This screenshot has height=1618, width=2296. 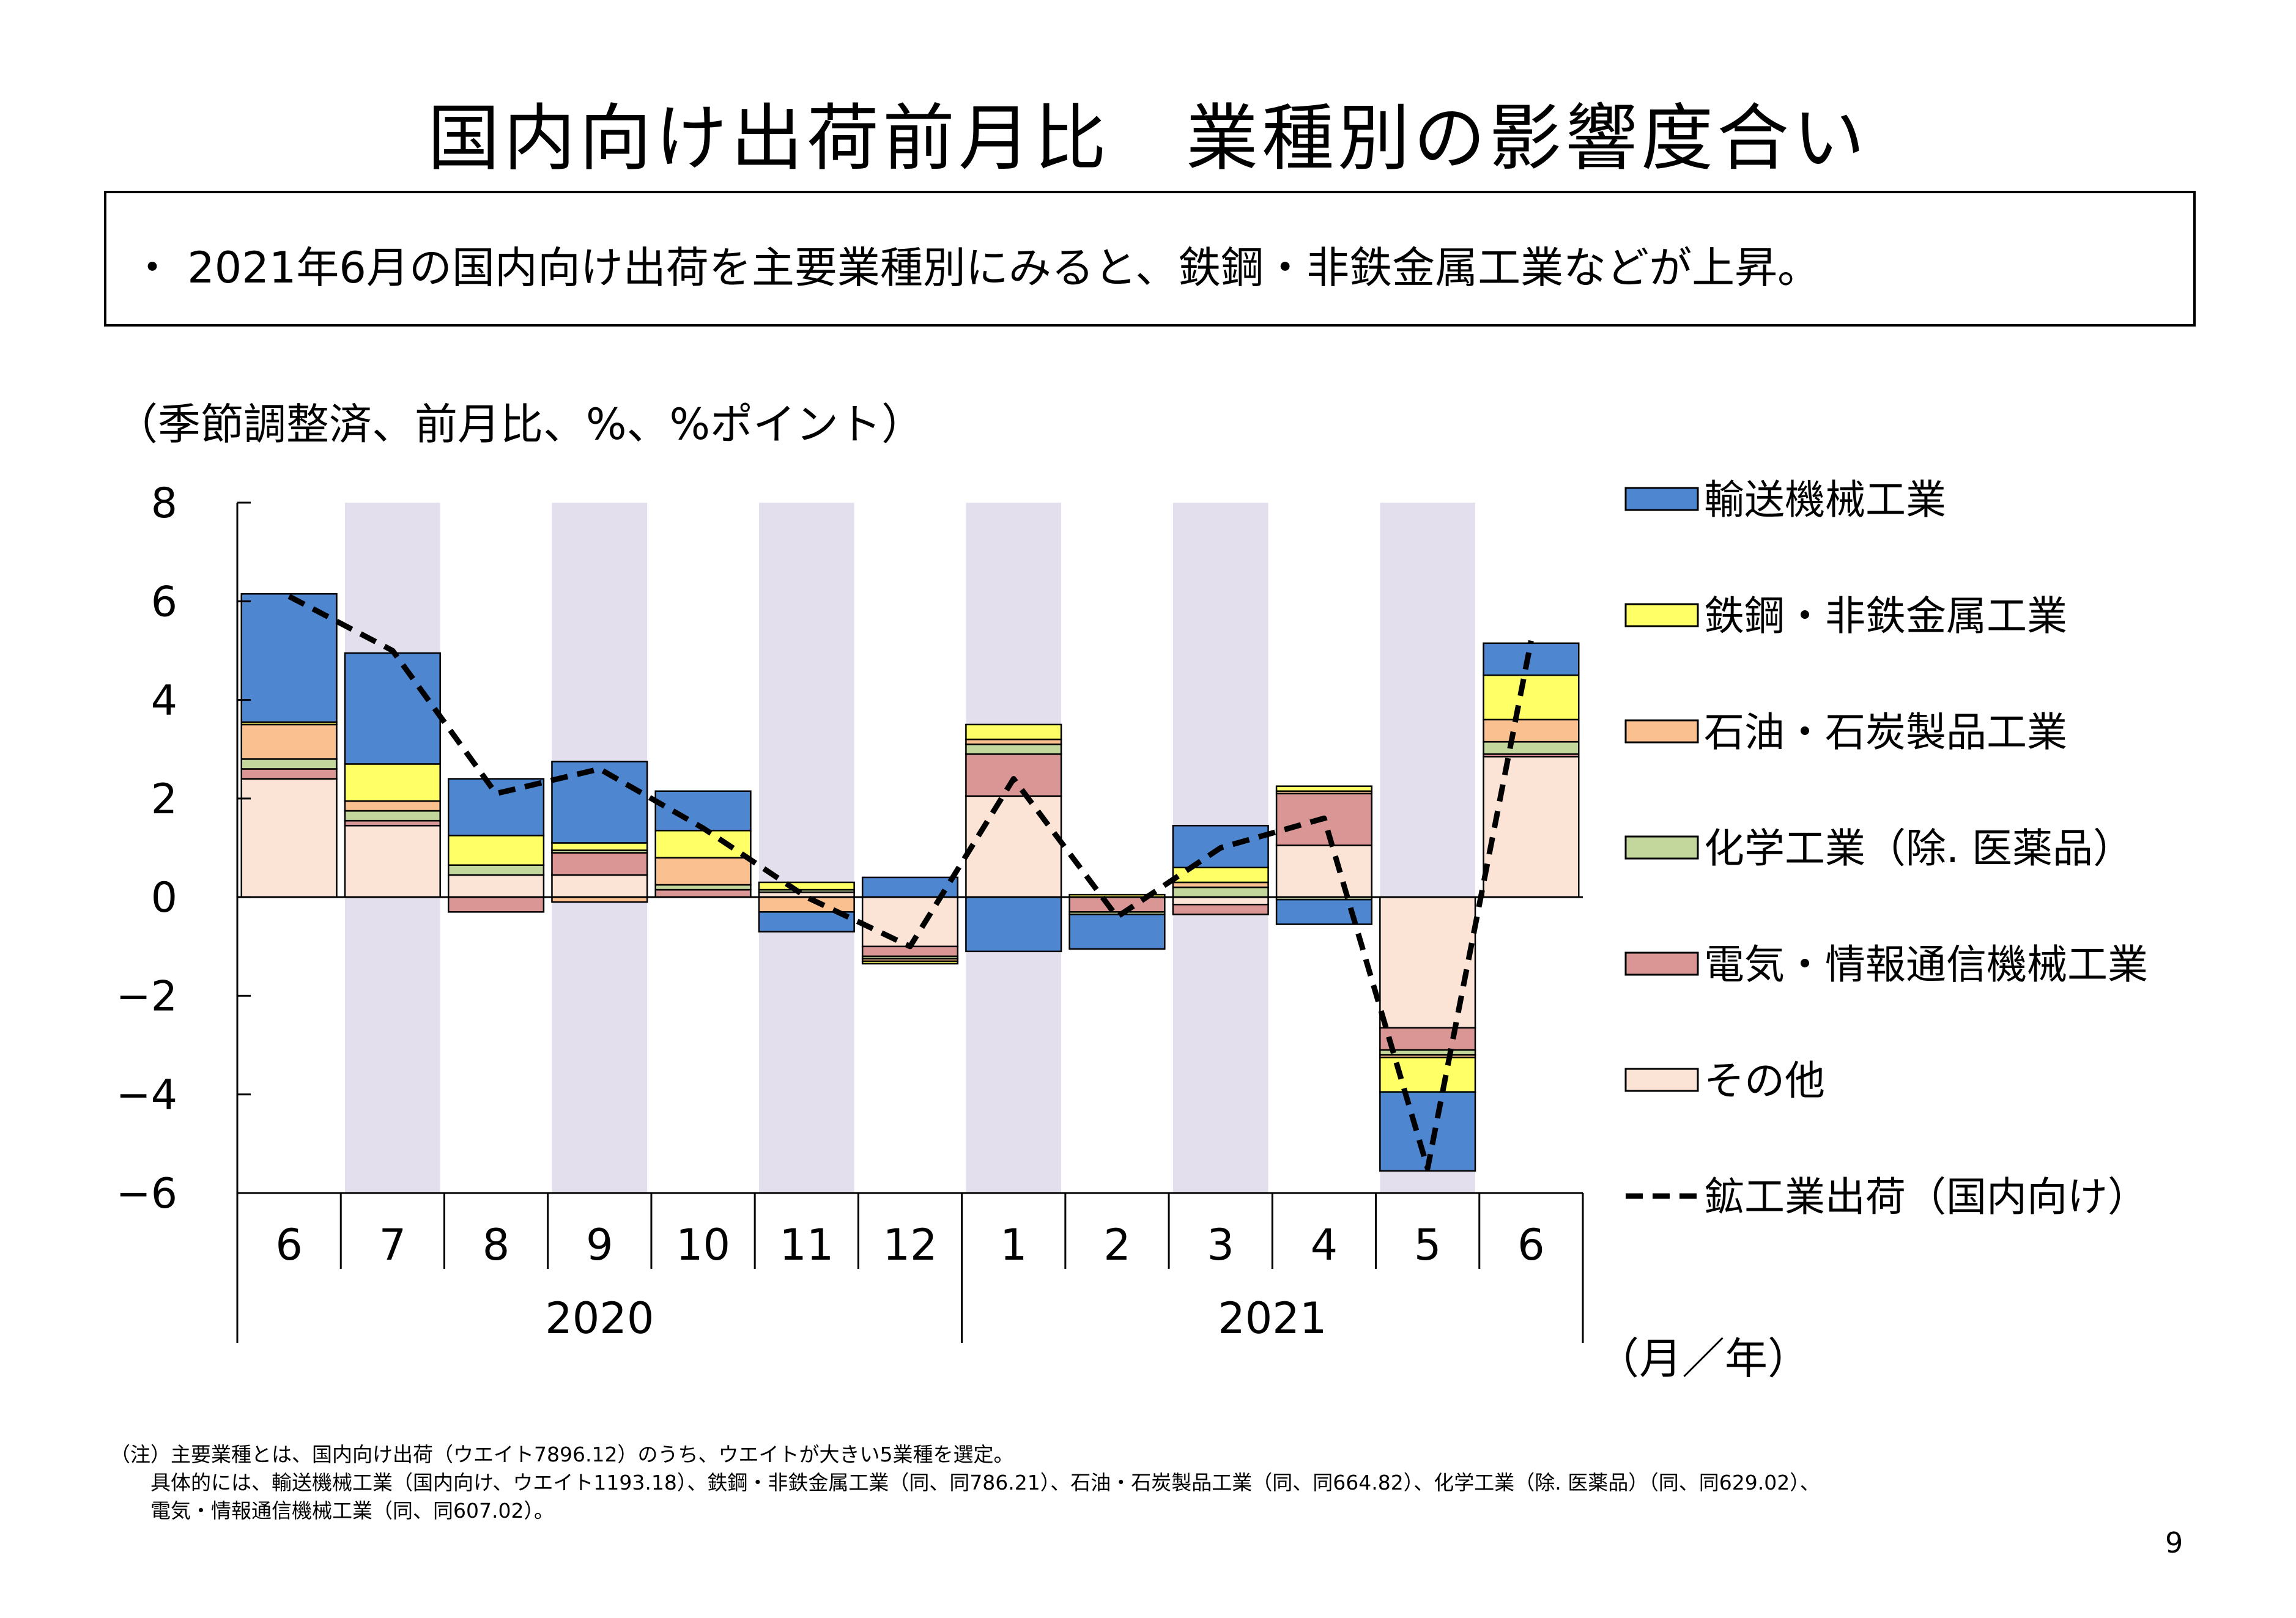 I want to click on x-tick-label: 3, so click(x=1220, y=1245).